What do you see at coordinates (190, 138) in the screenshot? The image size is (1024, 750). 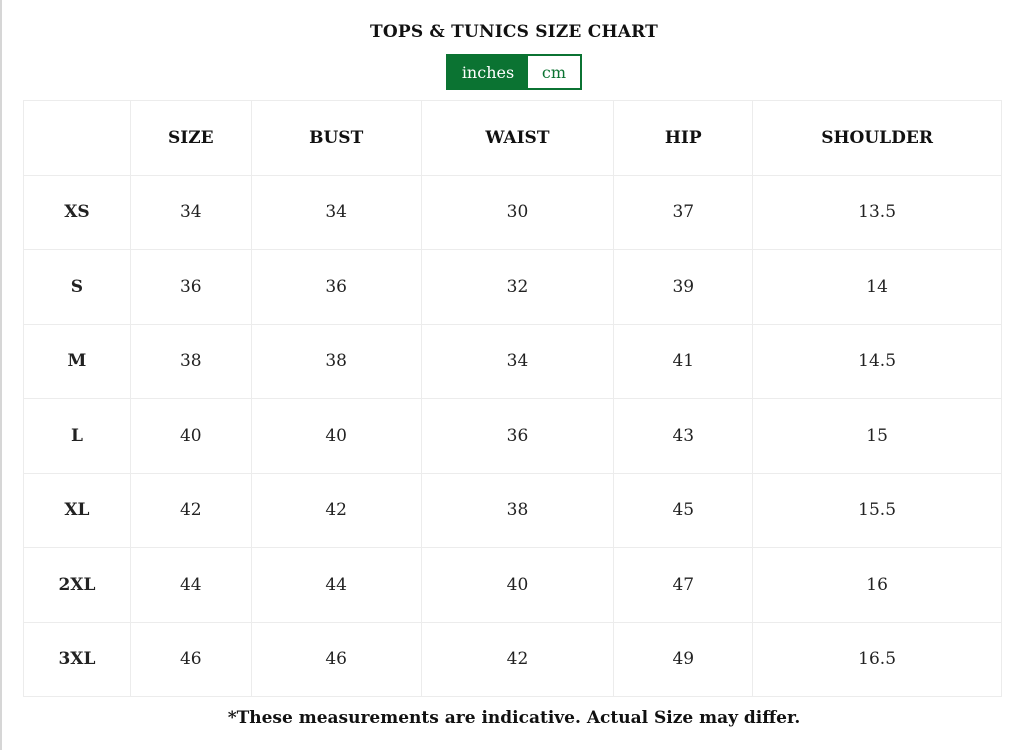 I see `column-header: SIZE` at bounding box center [190, 138].